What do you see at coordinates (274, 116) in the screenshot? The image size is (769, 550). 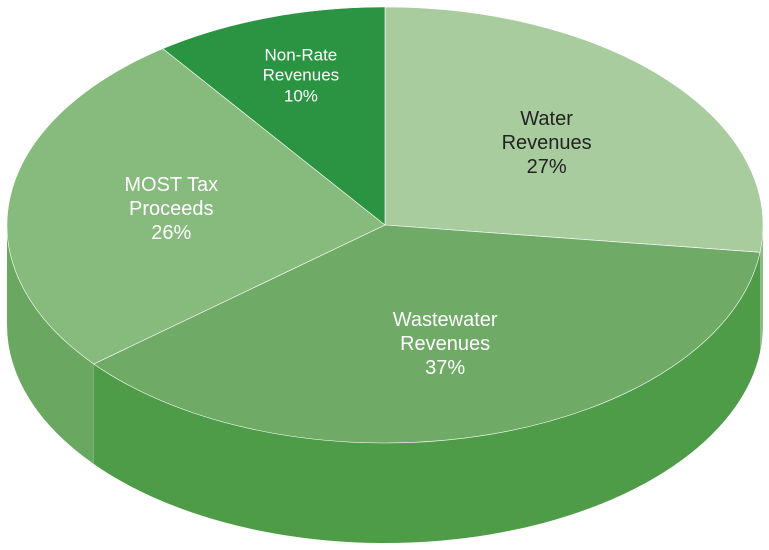 I see `pie-slice` at bounding box center [274, 116].